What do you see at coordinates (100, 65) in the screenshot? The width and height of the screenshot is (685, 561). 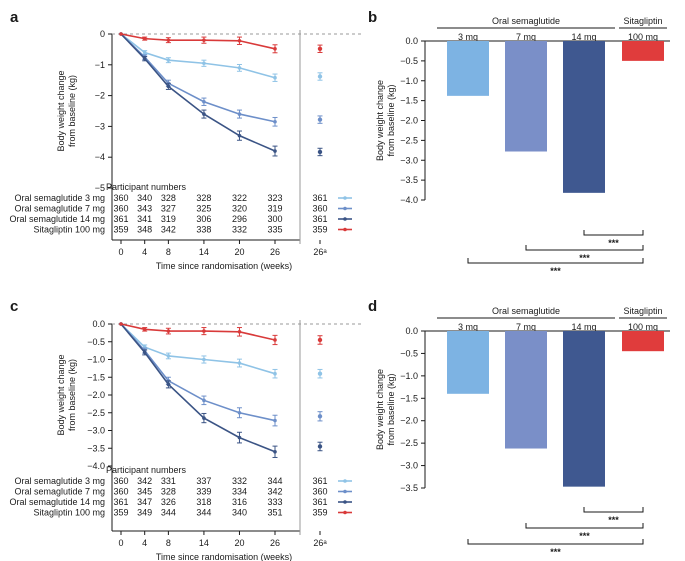 I see `y-tick-label: −1` at bounding box center [100, 65].